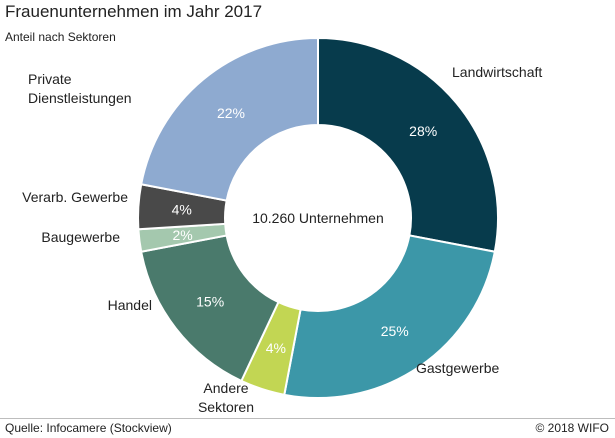 The height and width of the screenshot is (438, 615). What do you see at coordinates (423, 131) in the screenshot?
I see `value-label-landwirtschaft: 28%` at bounding box center [423, 131].